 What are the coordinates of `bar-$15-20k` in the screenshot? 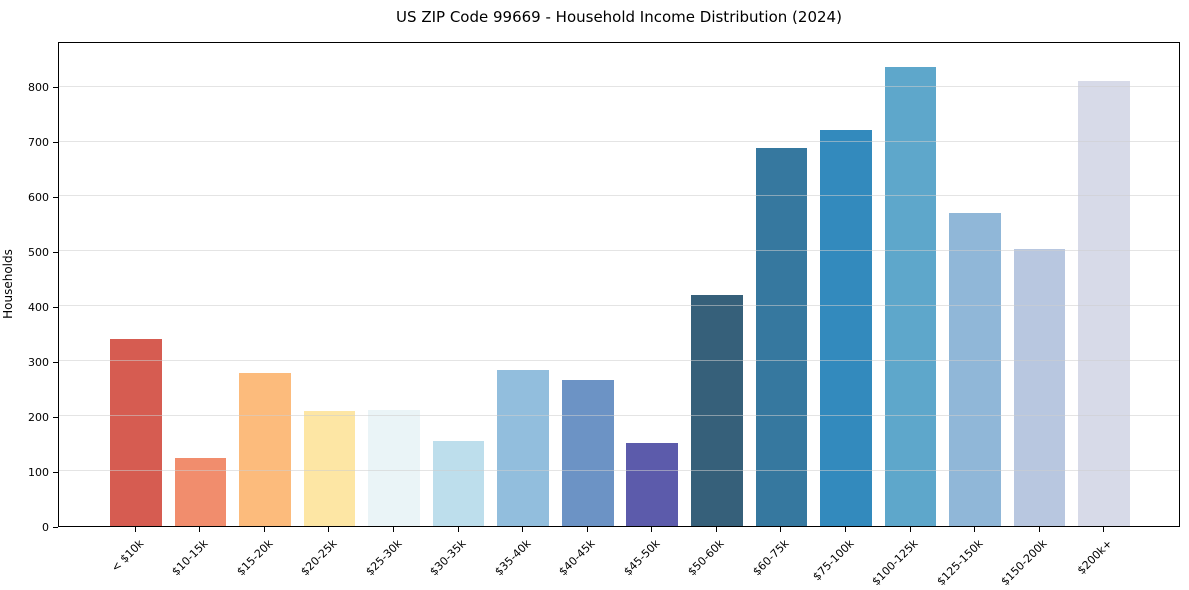 It's located at (265, 449).